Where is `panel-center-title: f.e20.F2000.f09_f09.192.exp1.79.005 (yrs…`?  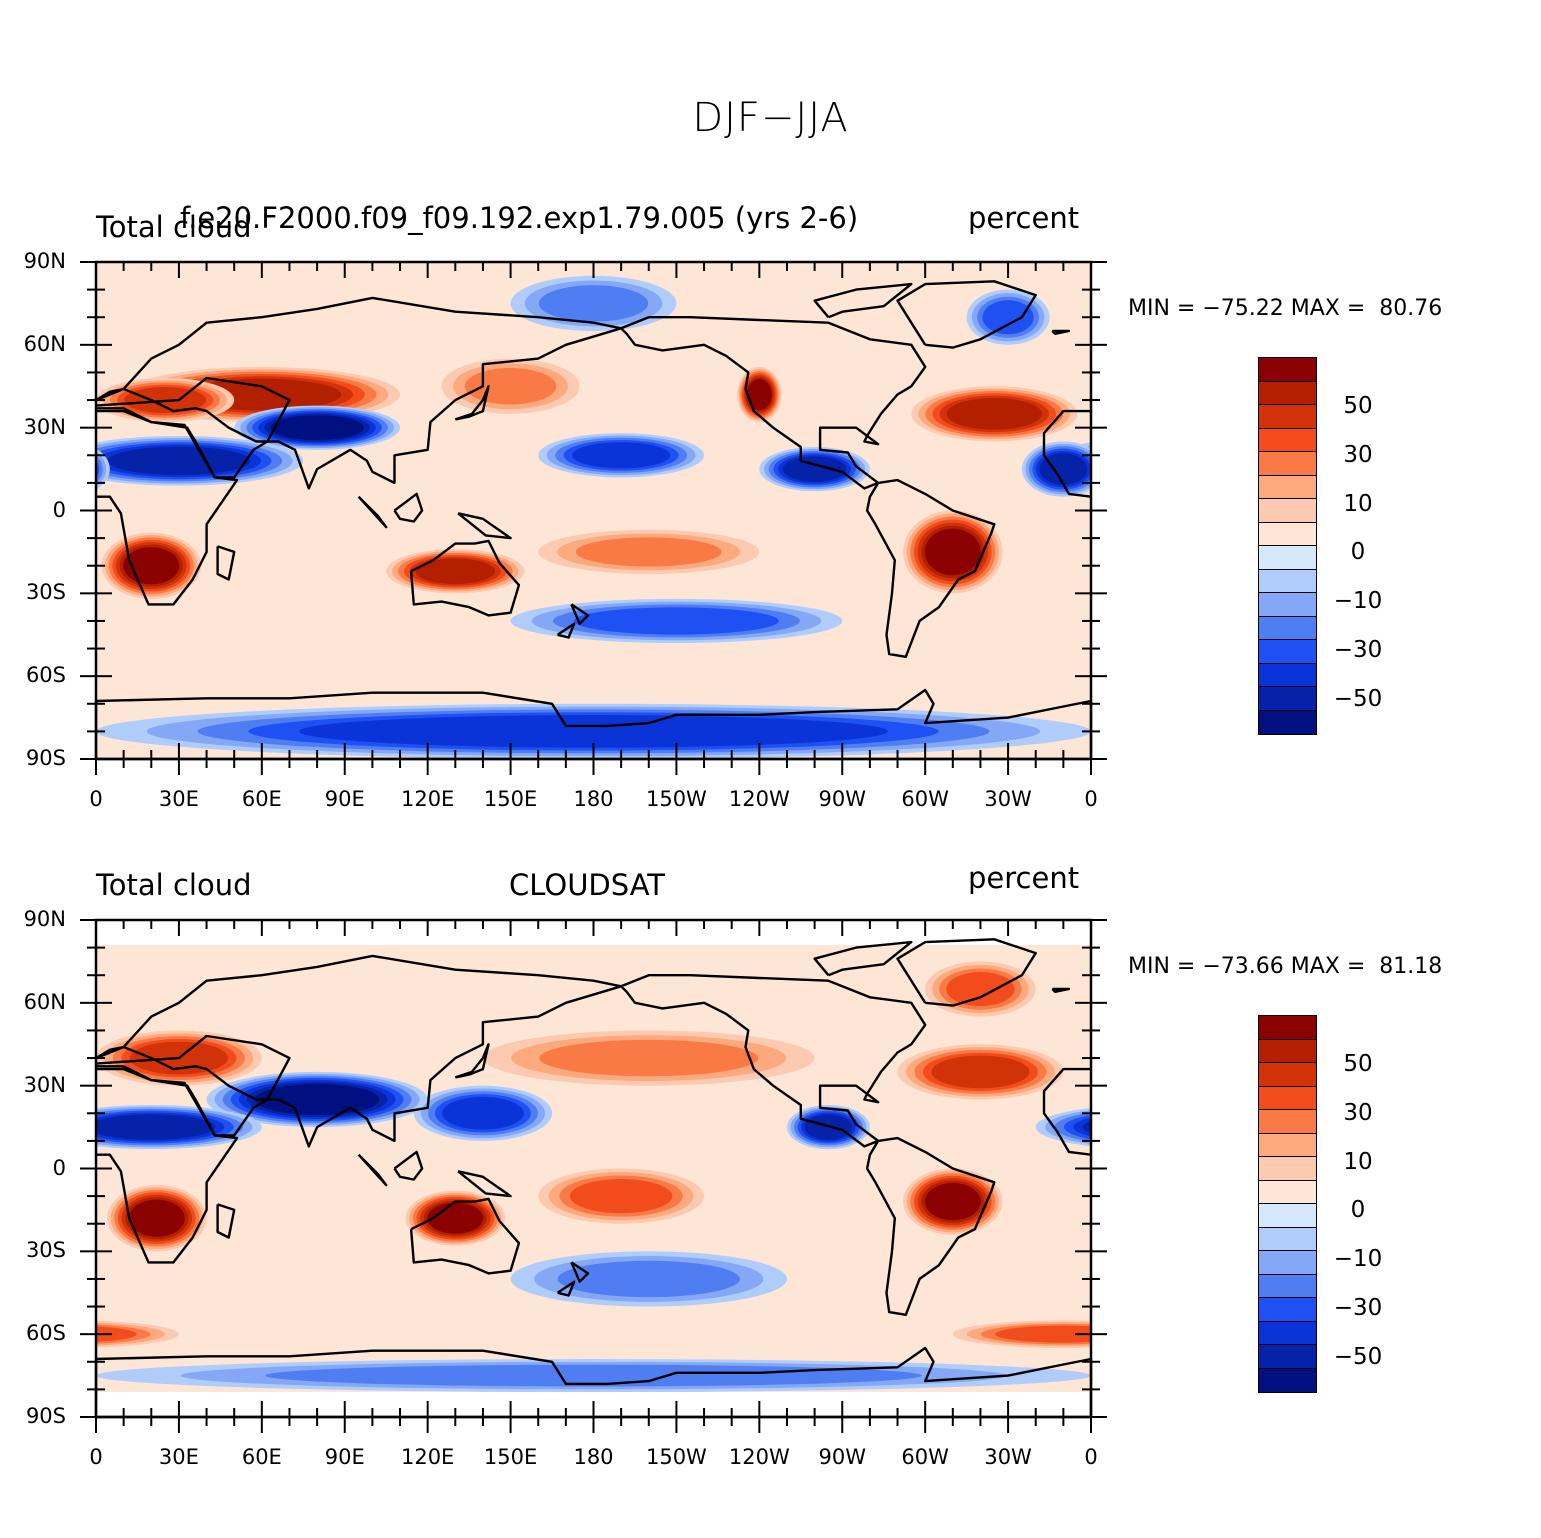
panel-center-title: f.e20.F2000.f09_f09.192.exp1.79.005 (yrs… is located at coordinates (519, 218).